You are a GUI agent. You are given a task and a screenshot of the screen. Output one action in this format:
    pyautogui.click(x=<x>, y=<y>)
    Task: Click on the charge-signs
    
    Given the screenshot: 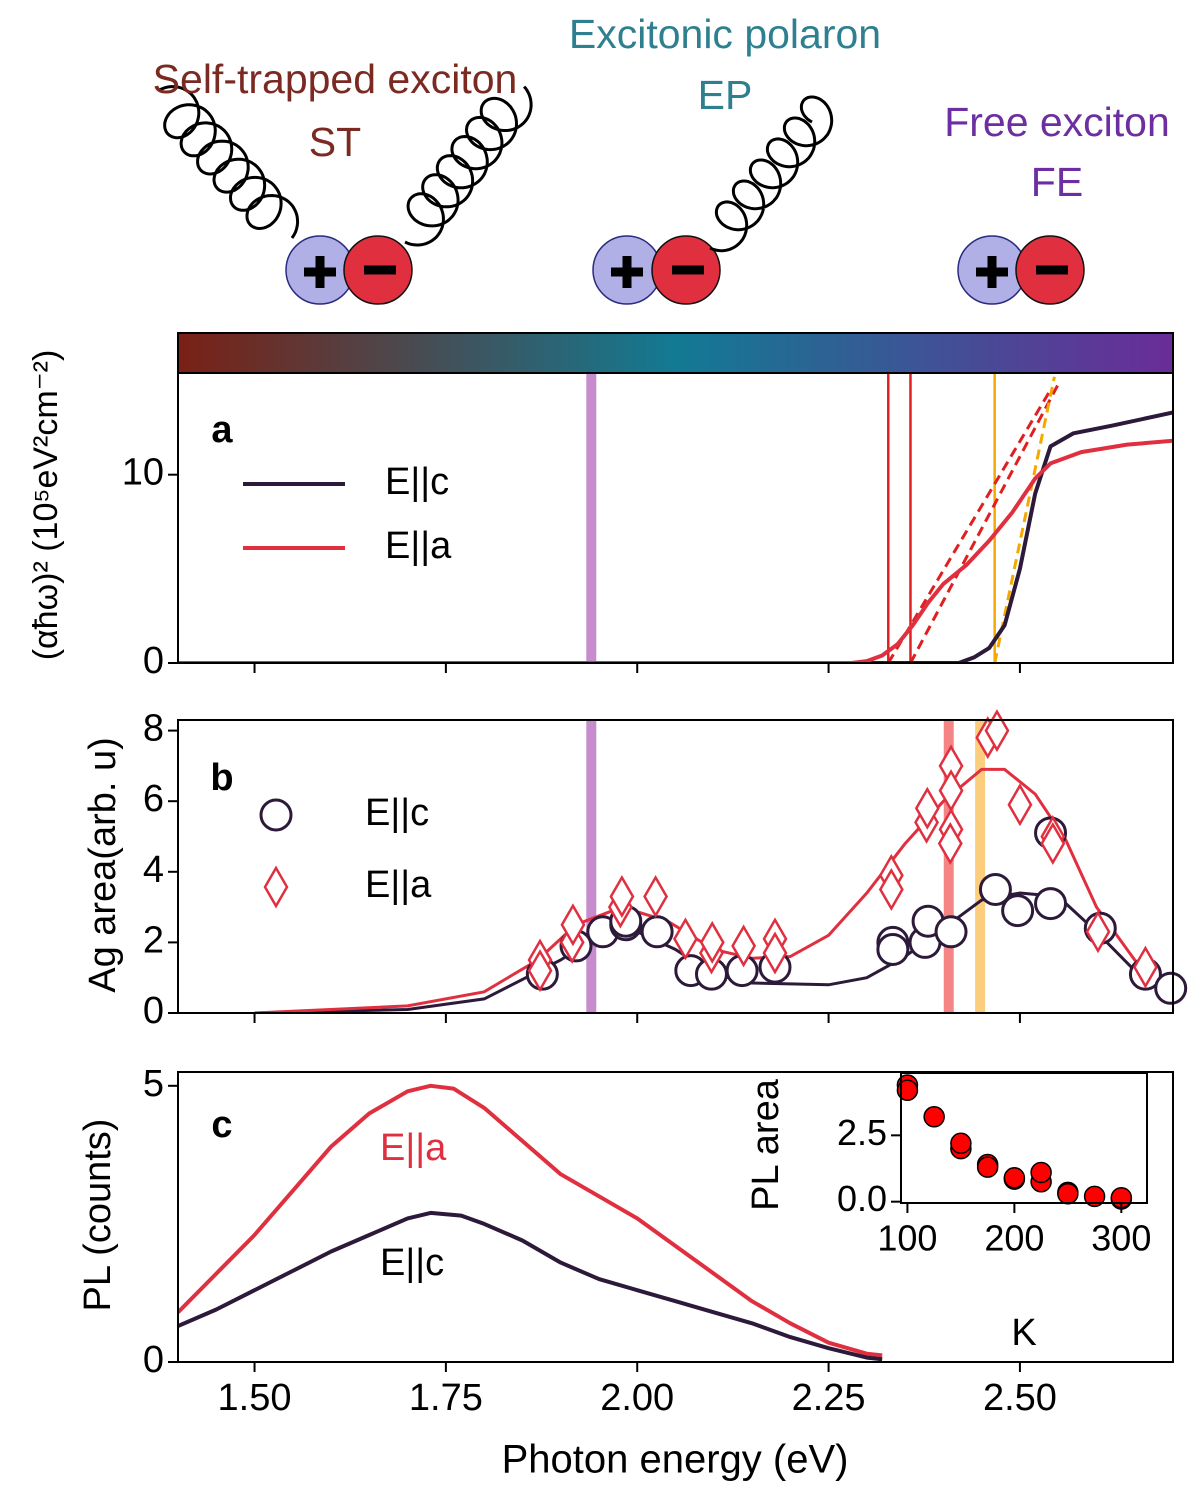 What is the action you would take?
    pyautogui.click(x=686, y=272)
    